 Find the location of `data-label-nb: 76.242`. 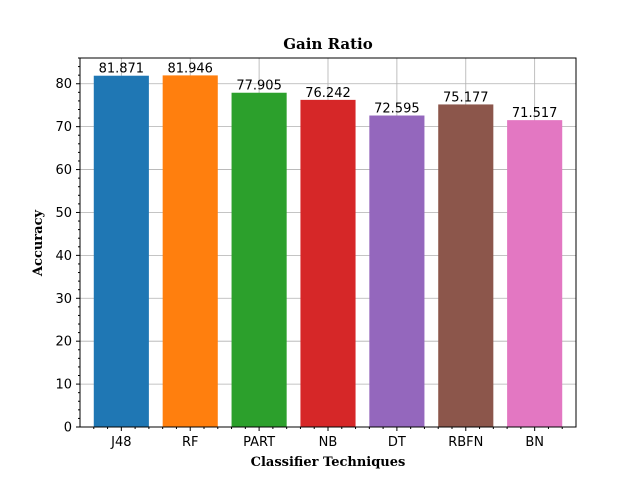

data-label-nb: 76.242 is located at coordinates (328, 93).